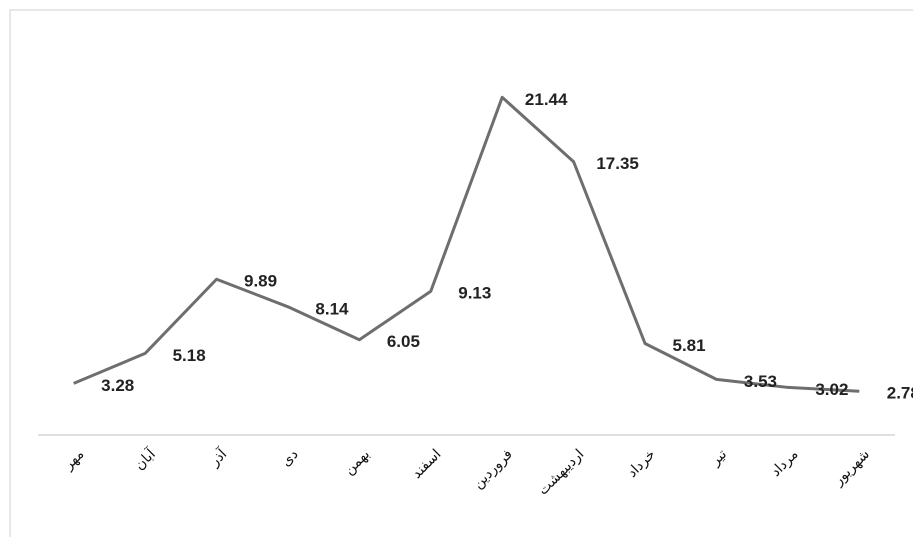  I want to click on data-label: 3.53, so click(760, 381).